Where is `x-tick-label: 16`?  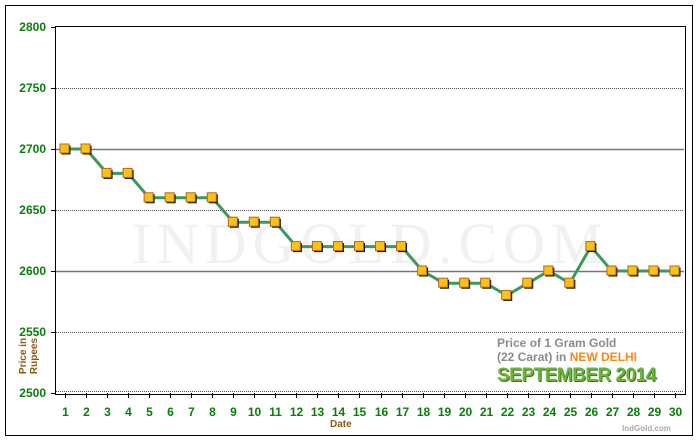
x-tick-label: 16 is located at coordinates (381, 412).